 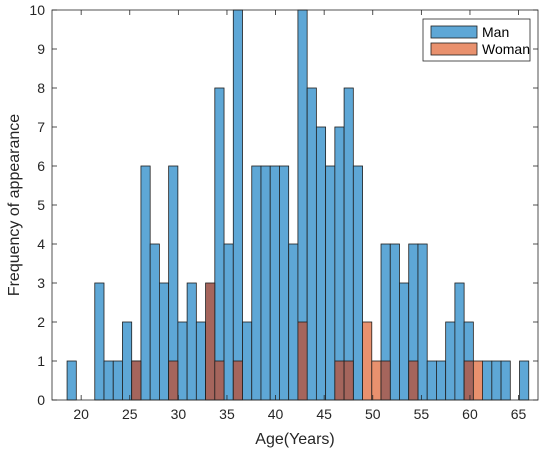 I want to click on x-tick-label: 55, so click(x=422, y=414).